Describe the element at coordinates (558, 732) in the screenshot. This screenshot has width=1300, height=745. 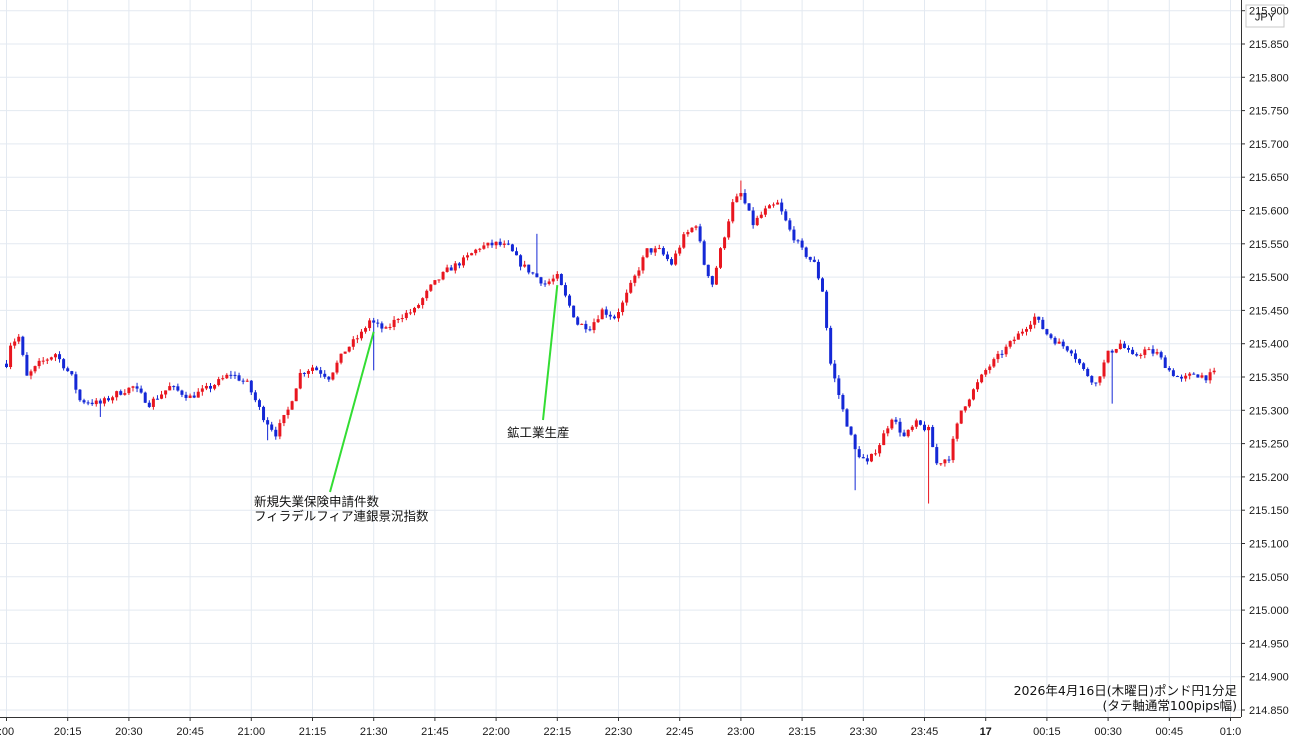
I see `x-tick-label: 22:15` at that location.